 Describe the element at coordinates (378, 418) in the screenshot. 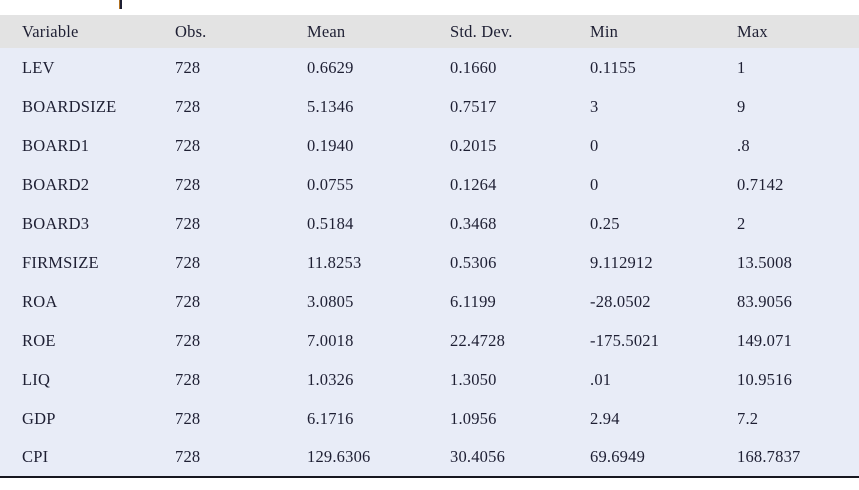

I see `cell-mean: 6.1716` at that location.